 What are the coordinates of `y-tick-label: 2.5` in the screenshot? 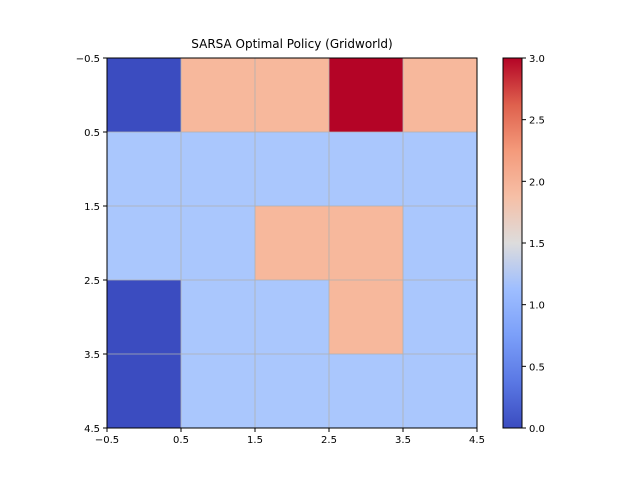 It's located at (92, 281).